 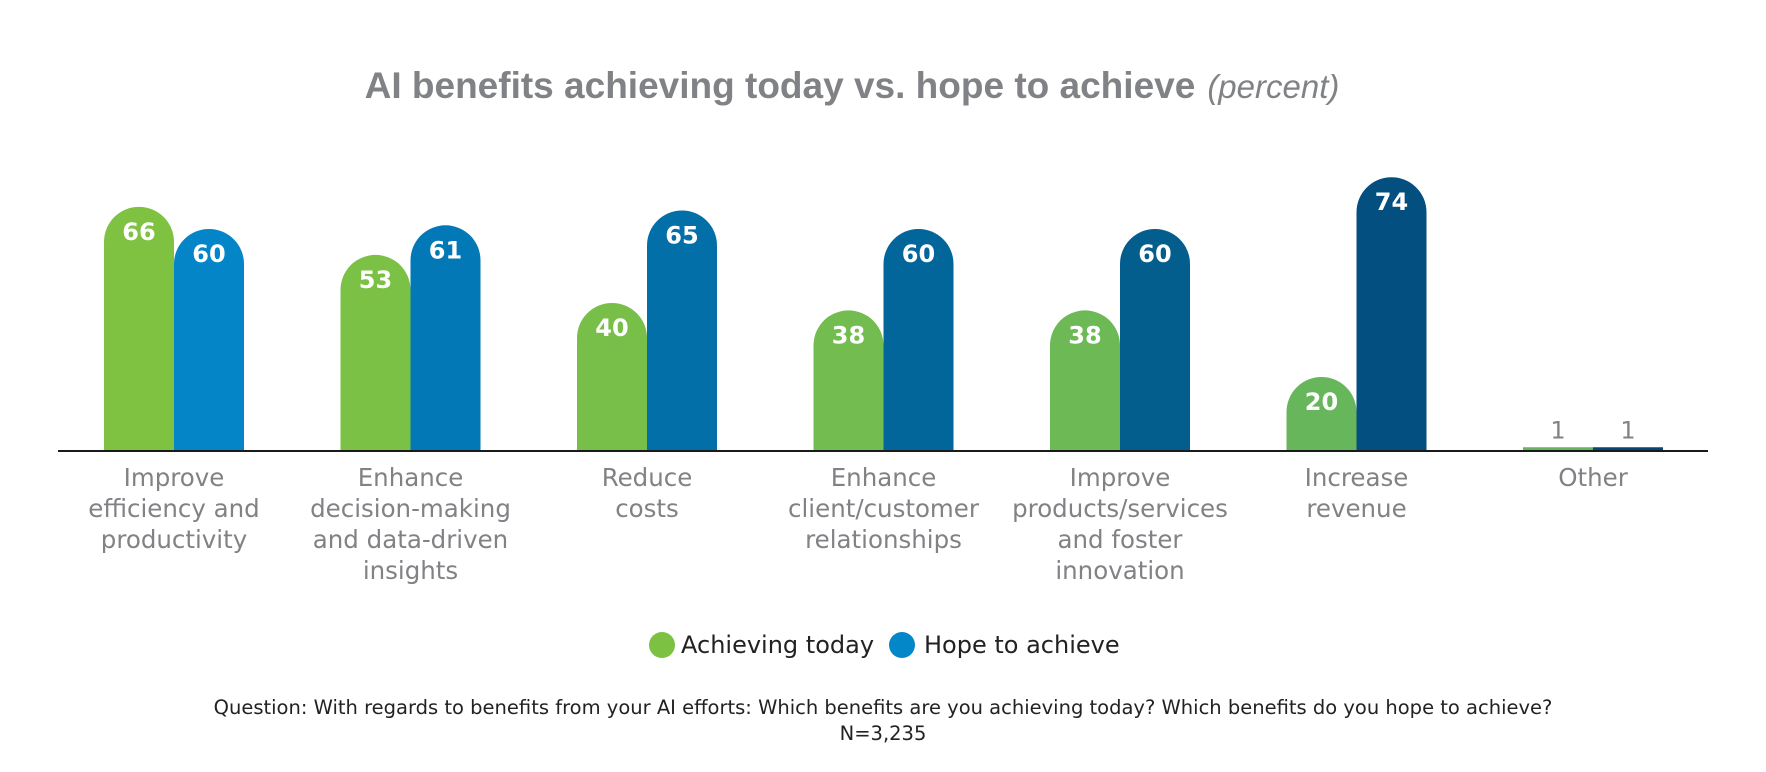 I want to click on legend-label-achieving: Achieving today, so click(x=777, y=645).